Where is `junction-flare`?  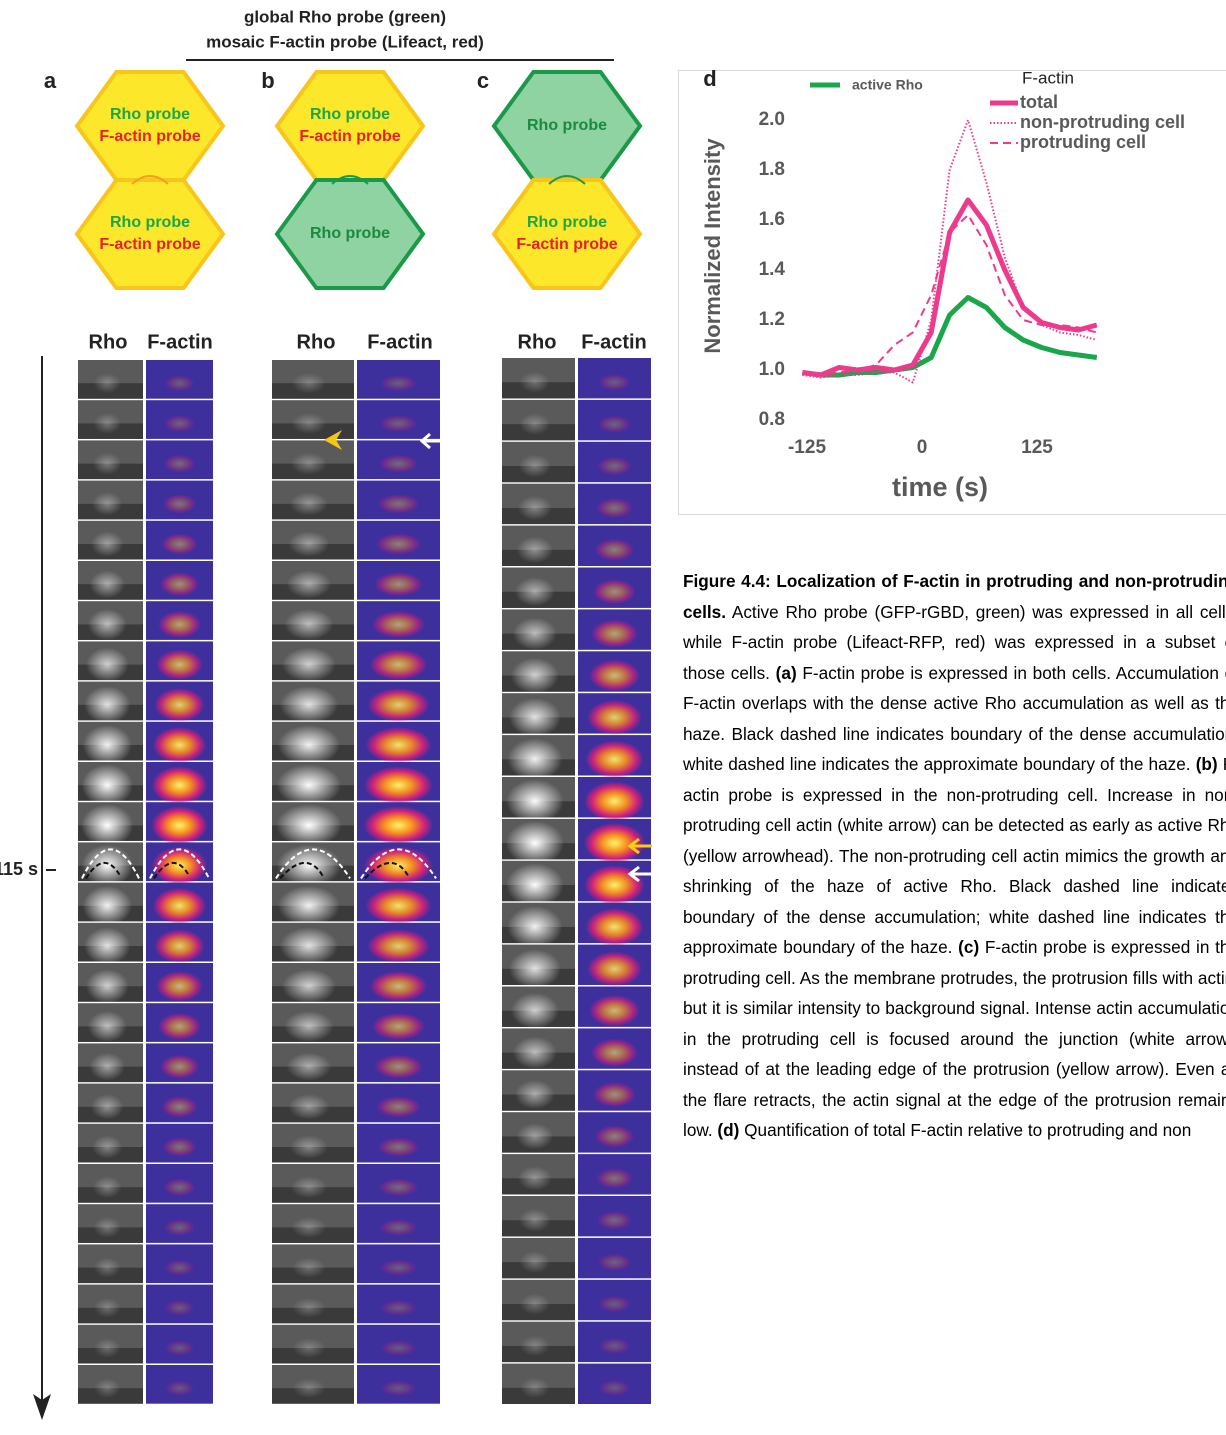
junction-flare is located at coordinates (150, 180).